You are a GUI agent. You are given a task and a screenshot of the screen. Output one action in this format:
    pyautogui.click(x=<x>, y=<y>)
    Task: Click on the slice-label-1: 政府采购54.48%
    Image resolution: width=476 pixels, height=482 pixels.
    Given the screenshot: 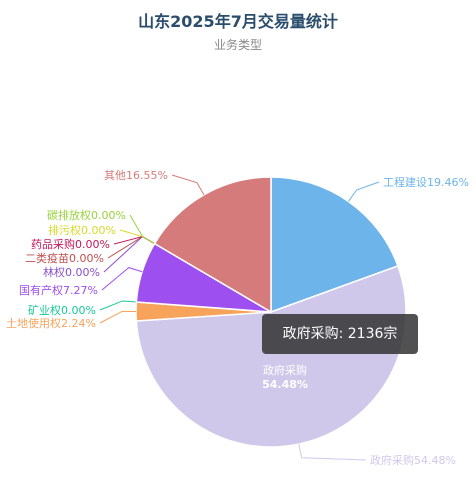 What is the action you would take?
    pyautogui.click(x=413, y=460)
    